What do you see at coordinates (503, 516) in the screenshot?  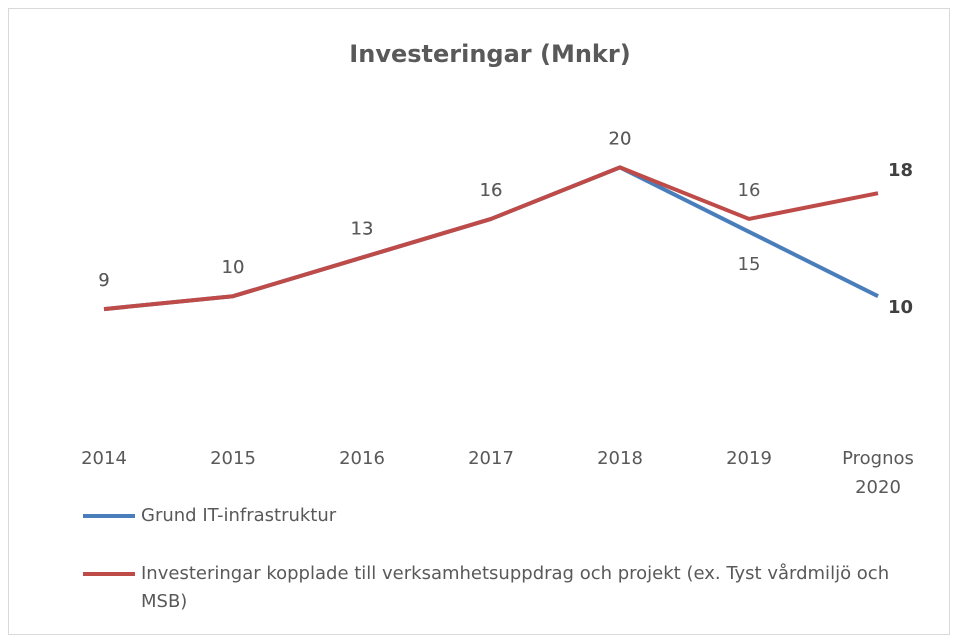 I see `legend-item: Grund IT-infrastruktur` at bounding box center [503, 516].